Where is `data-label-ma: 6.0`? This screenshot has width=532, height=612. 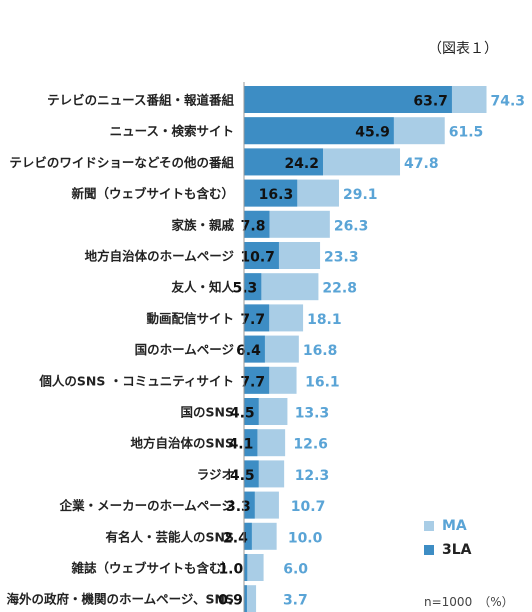
data-label-ma: 6.0 is located at coordinates (295, 570).